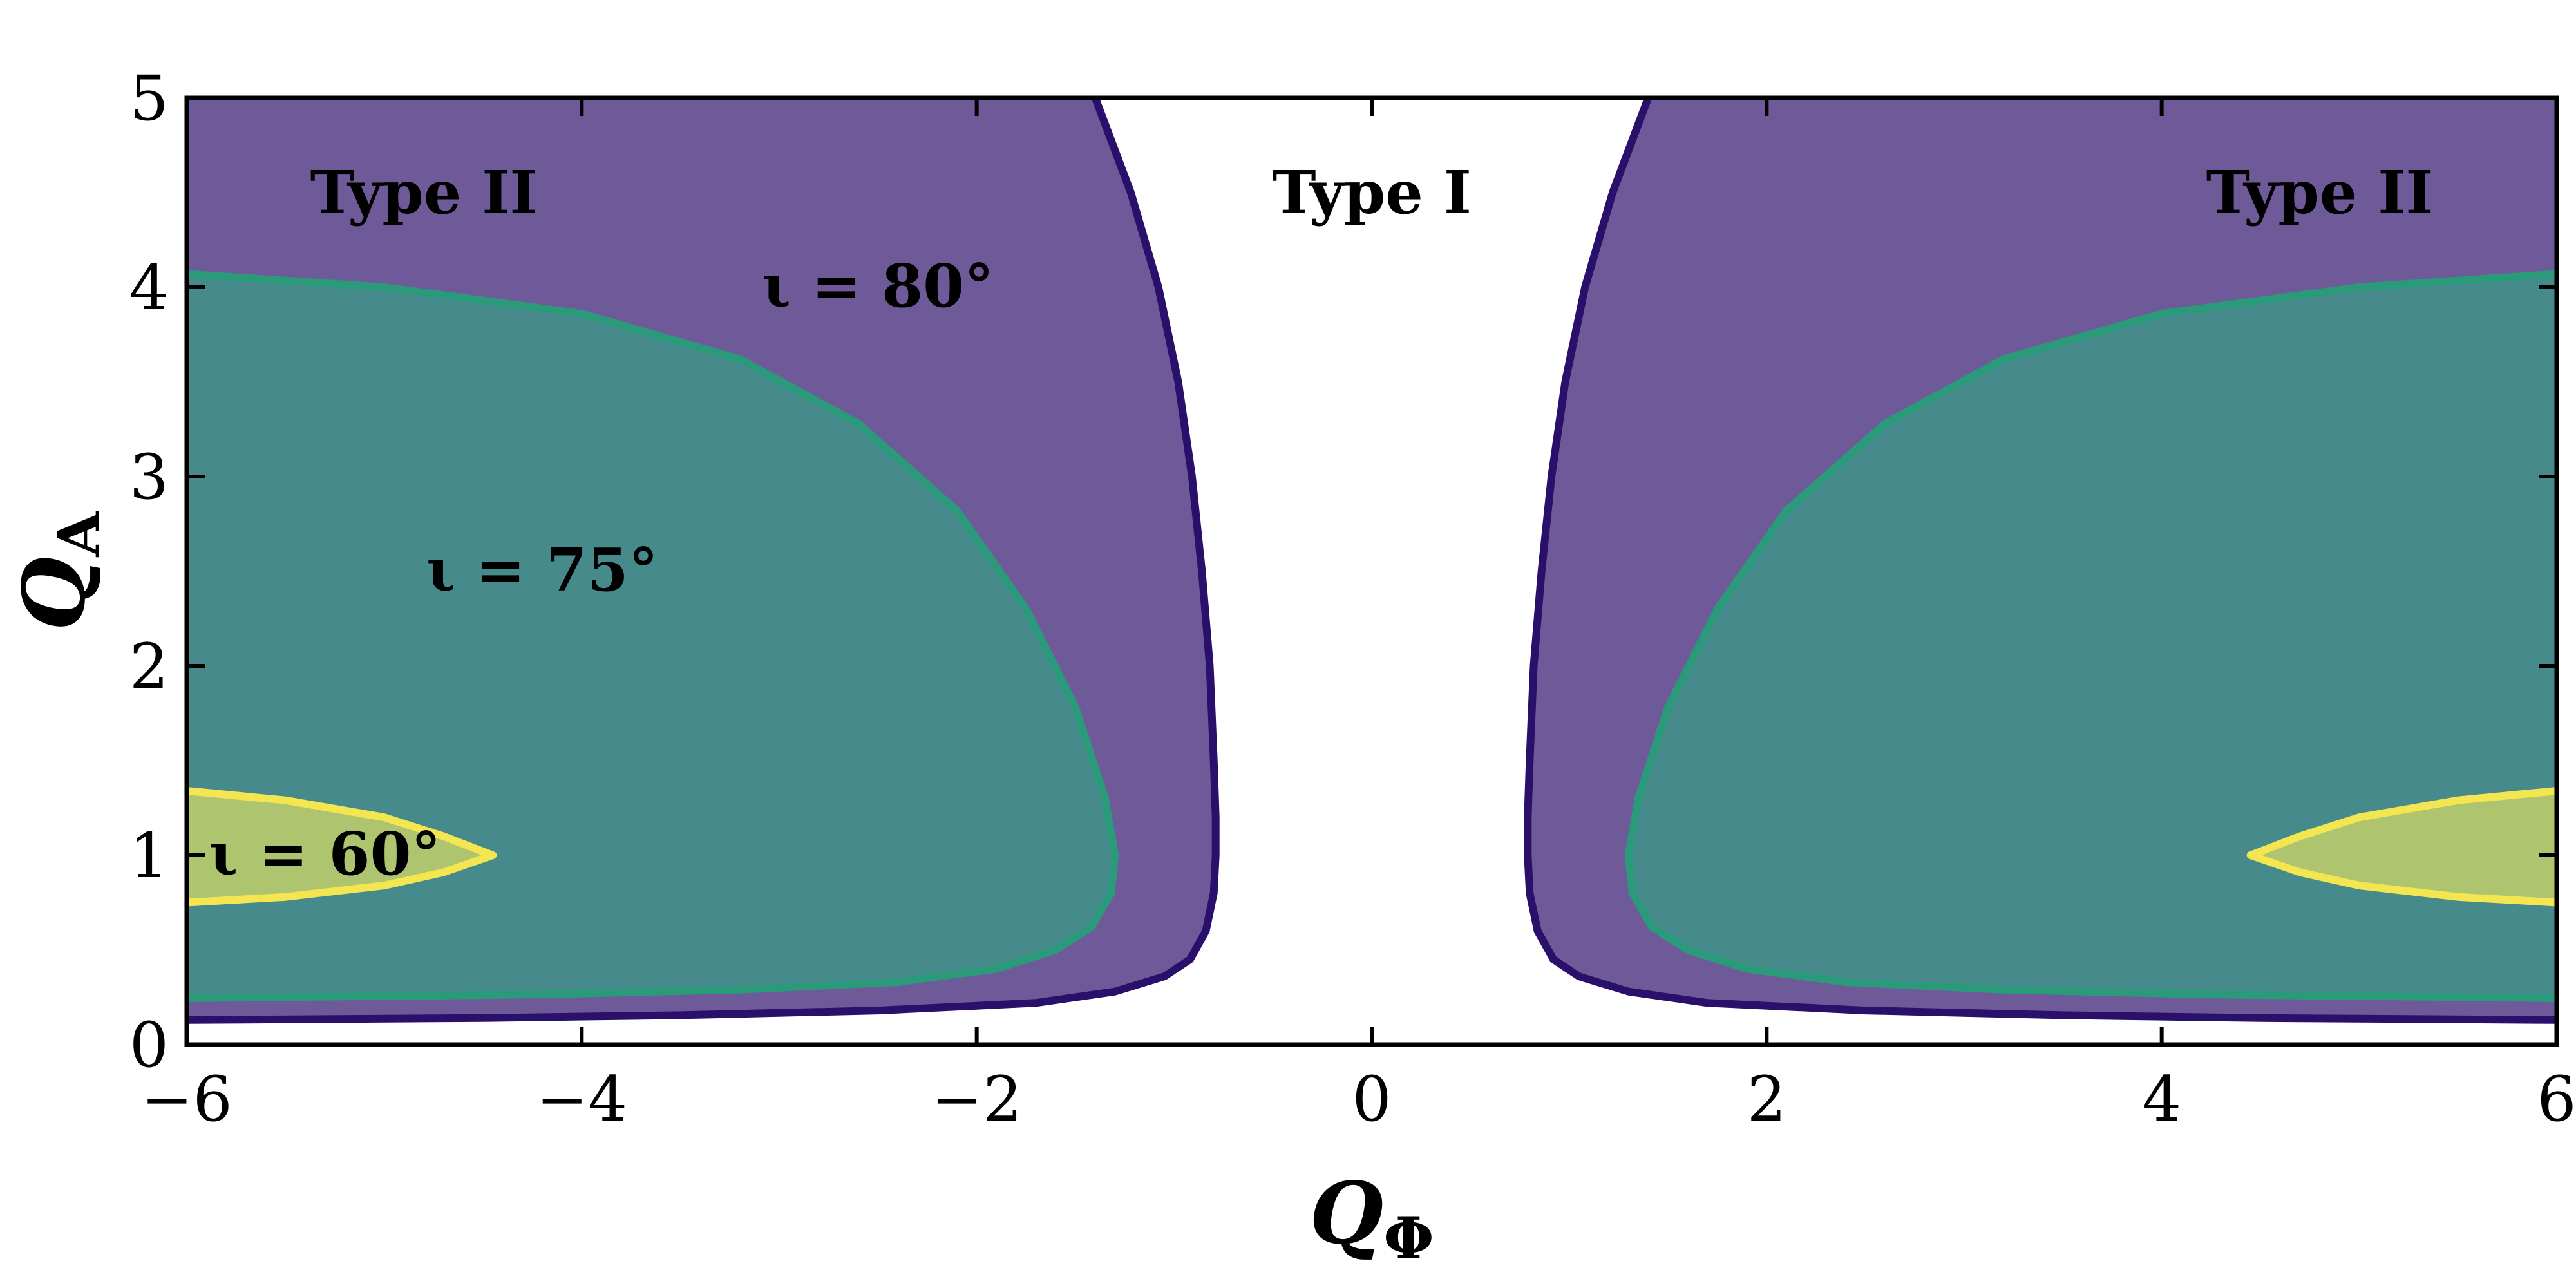 Image resolution: width=2576 pixels, height=1279 pixels. I want to click on region-label: Type I, so click(1372, 192).